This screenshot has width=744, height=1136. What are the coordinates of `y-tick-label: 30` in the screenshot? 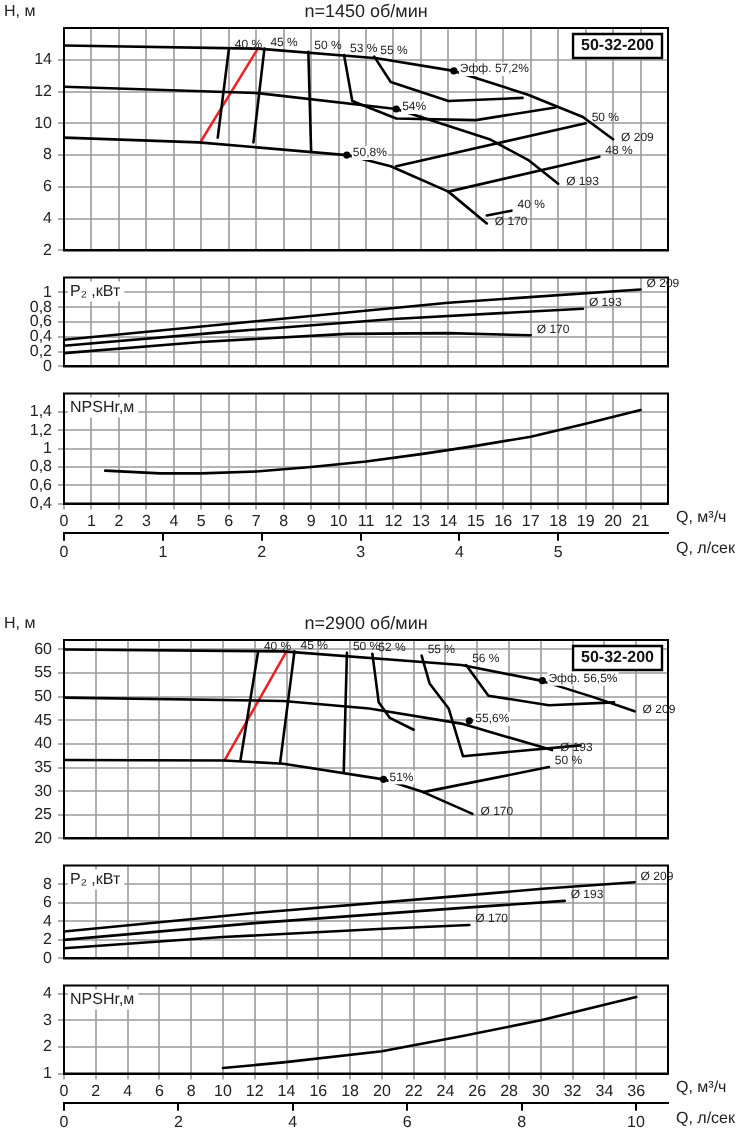 It's located at (44, 790).